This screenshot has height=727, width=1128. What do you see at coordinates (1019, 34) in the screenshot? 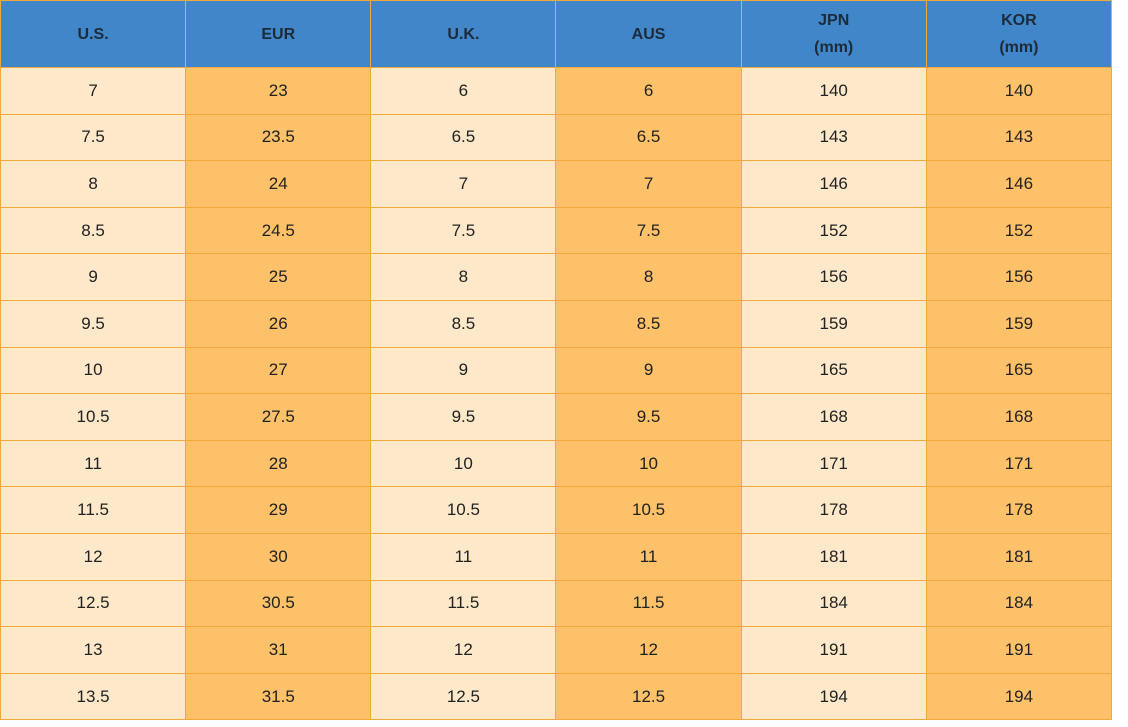
I see `column-header: KOR (mm)` at bounding box center [1019, 34].